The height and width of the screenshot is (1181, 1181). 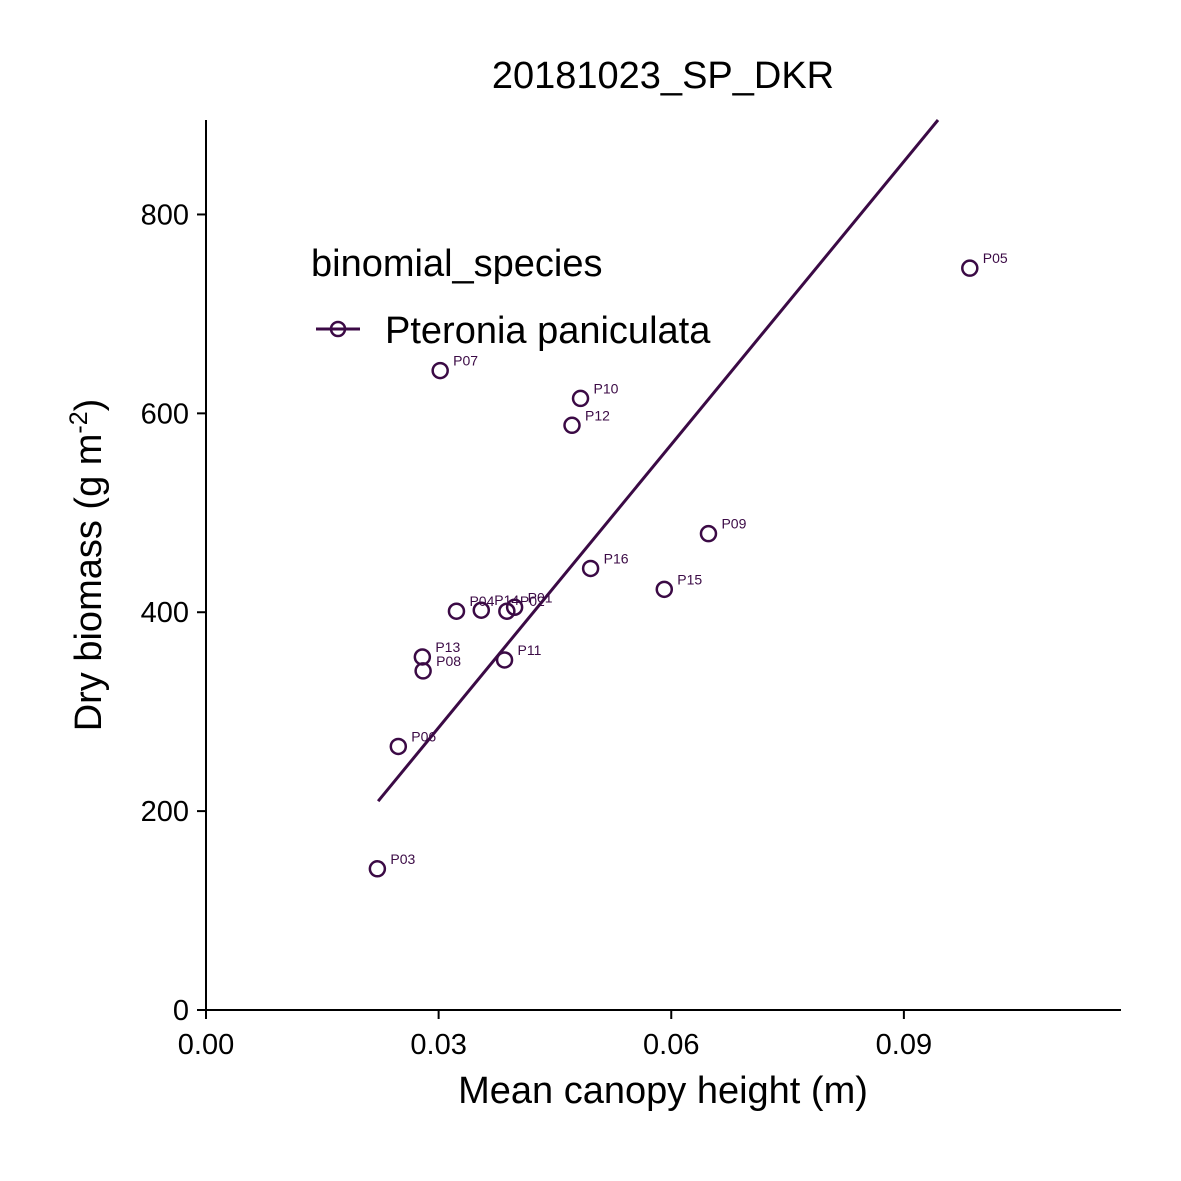 I want to click on legend-entry-label: Pteronia paniculata, so click(x=548, y=331).